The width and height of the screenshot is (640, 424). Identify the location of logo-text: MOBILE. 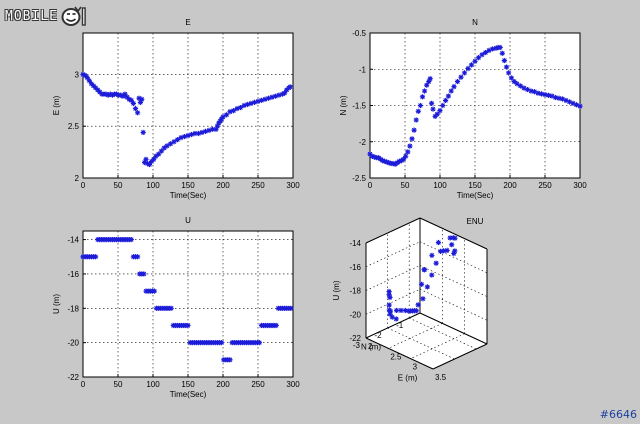
(31, 16).